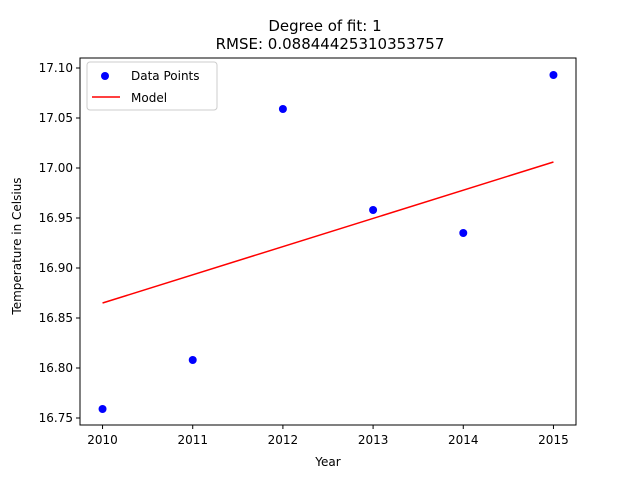 The image size is (640, 478). What do you see at coordinates (56, 318) in the screenshot?
I see `y-tick-label: 16.85` at bounding box center [56, 318].